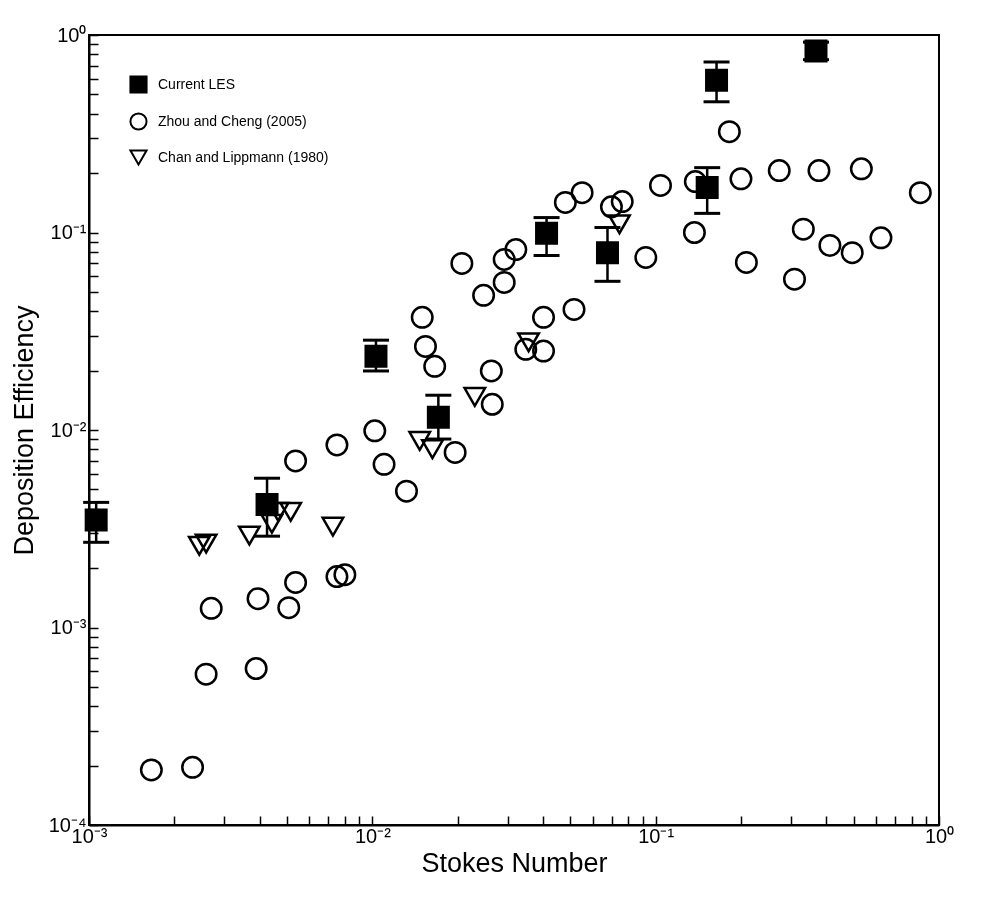  What do you see at coordinates (68, 429) in the screenshot?
I see `y-tick-label: 10⁻²` at bounding box center [68, 429].